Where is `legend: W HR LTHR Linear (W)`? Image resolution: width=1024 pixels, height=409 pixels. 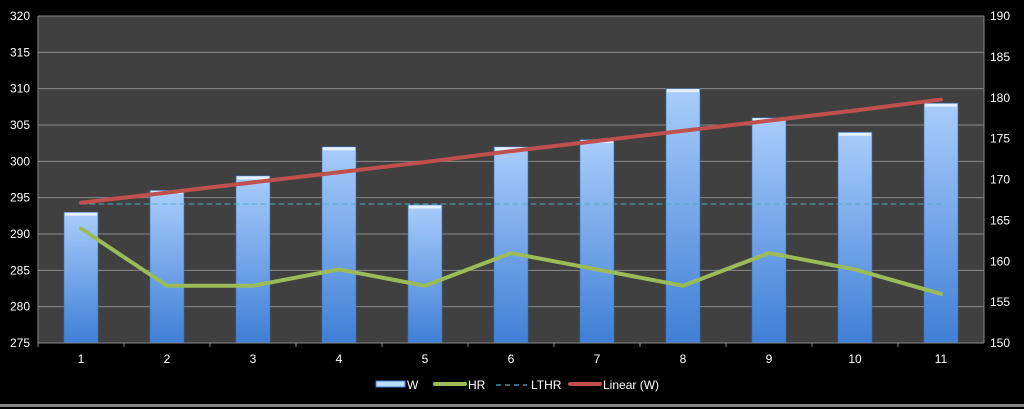
legend: W HR LTHR Linear (W) is located at coordinates (517, 385).